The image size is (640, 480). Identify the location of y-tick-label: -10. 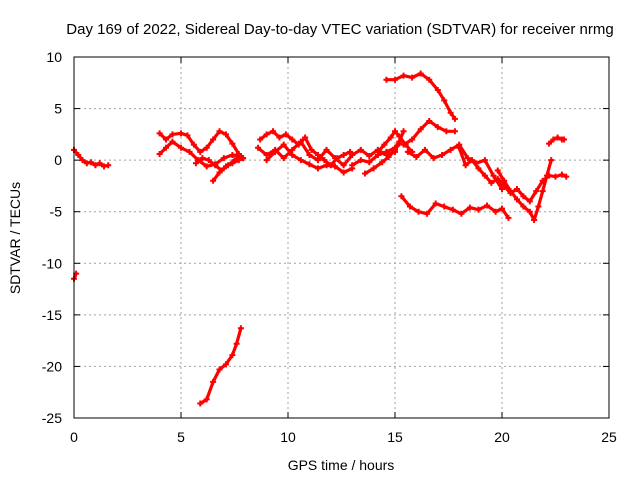
(52, 263).